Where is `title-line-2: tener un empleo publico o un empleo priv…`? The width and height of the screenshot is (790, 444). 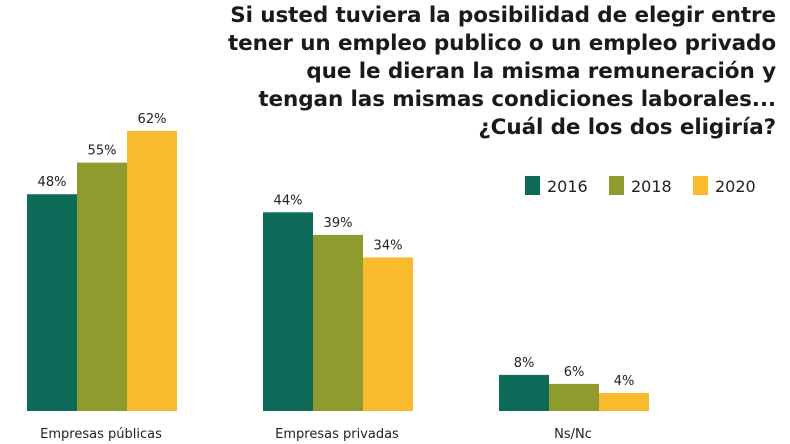 title-line-2: tener un empleo publico o un empleo priv… is located at coordinates (501, 43).